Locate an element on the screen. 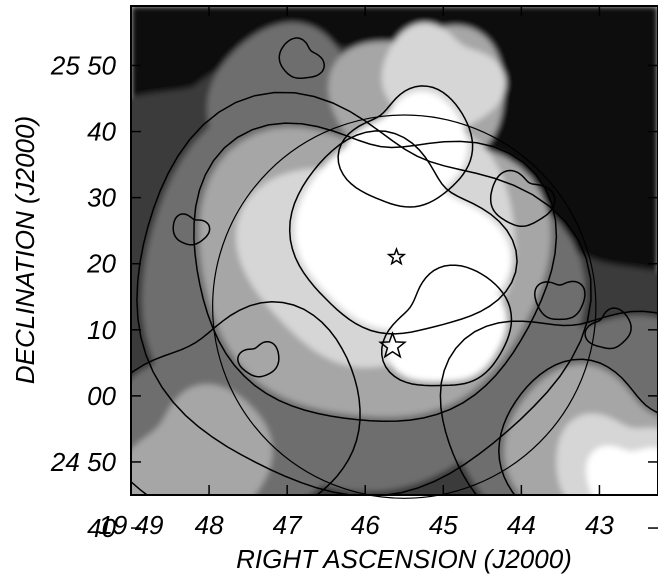 This screenshot has width=658, height=577. y-tick-label: 30 is located at coordinates (101, 198).